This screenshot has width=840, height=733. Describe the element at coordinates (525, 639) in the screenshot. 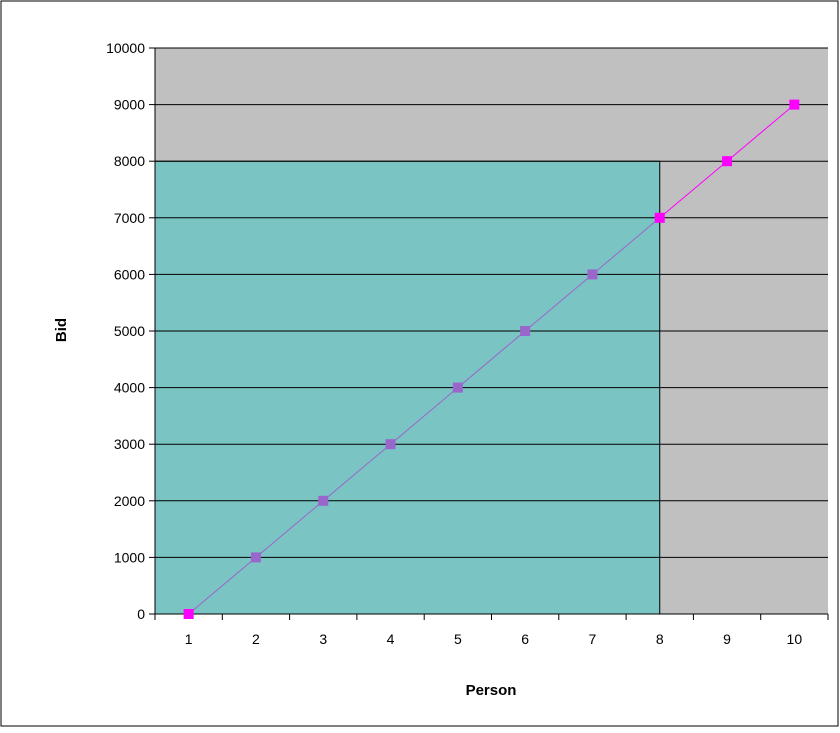

I see `x-tick-label: 6` at that location.